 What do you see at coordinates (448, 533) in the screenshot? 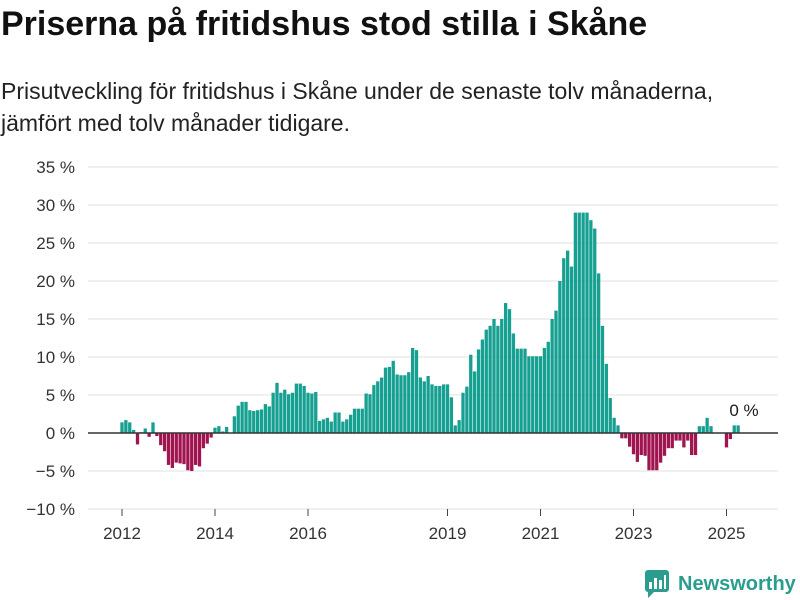
I see `x-tick-label: 2019` at bounding box center [448, 533].